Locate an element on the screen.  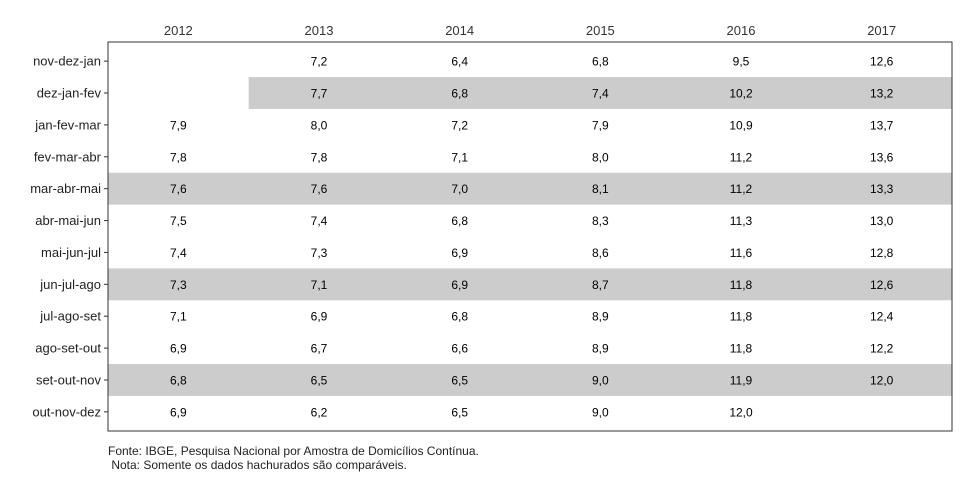
table-cell-value: 6,2 is located at coordinates (319, 412).